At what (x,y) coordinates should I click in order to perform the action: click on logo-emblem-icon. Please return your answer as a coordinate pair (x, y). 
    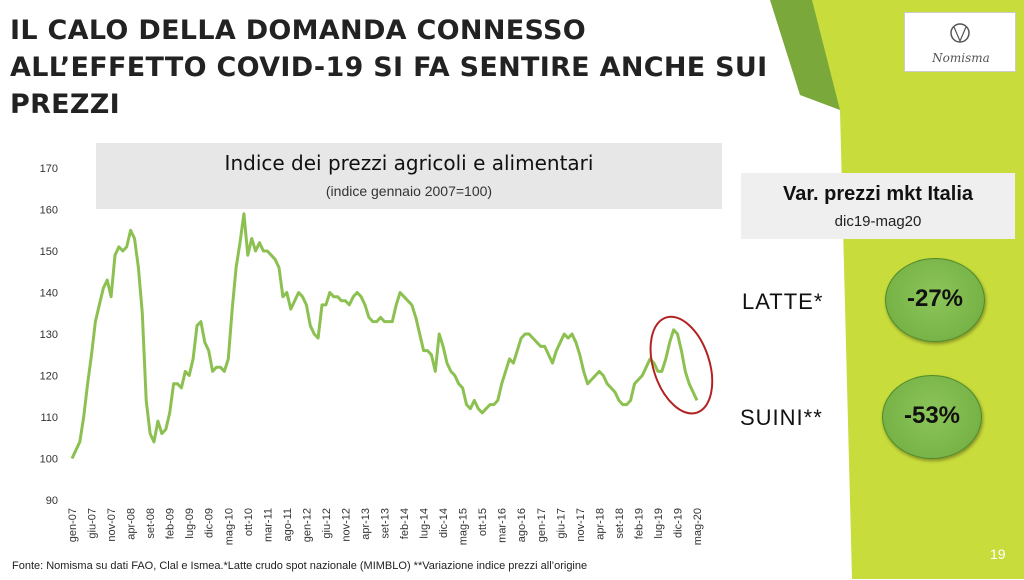
    Looking at the image, I should click on (960, 33).